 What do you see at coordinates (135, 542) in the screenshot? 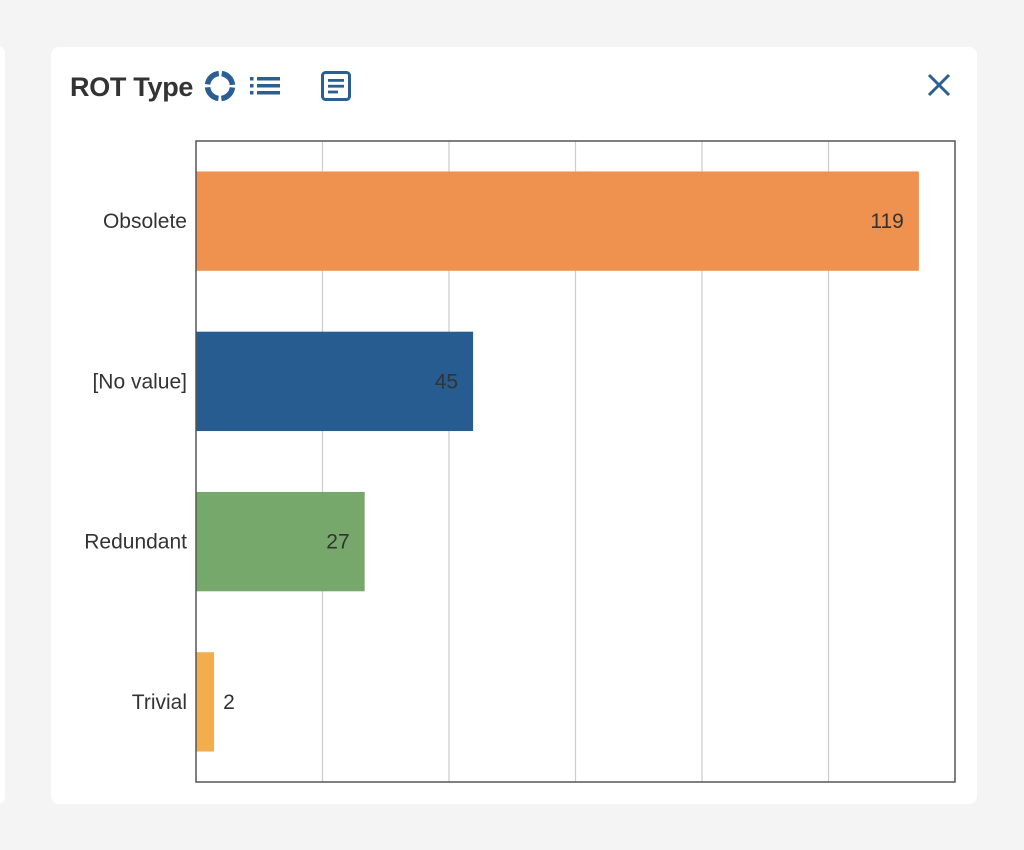
I see `category-label: Redundant` at bounding box center [135, 542].